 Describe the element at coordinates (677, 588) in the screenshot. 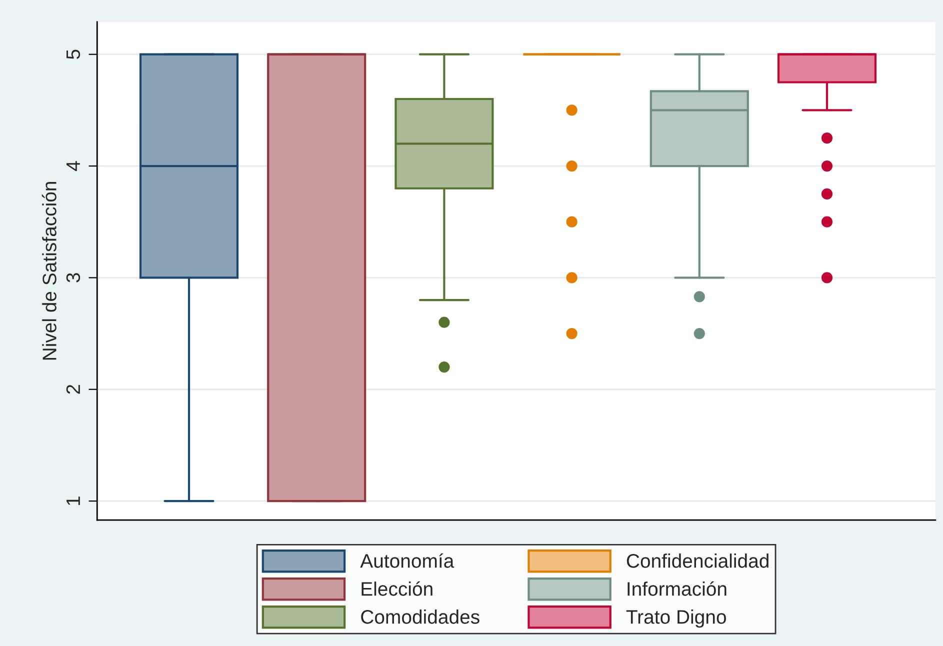

I see `legend-label: Información` at that location.